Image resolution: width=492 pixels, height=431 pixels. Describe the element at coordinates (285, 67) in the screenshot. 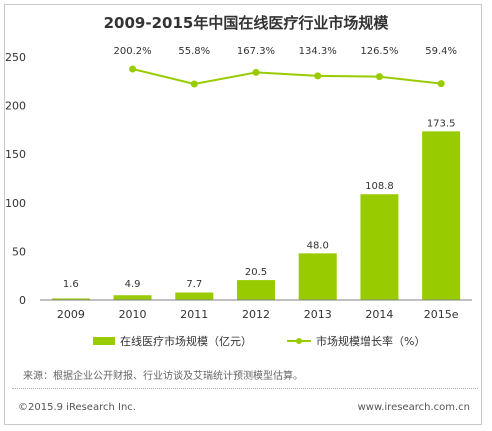

I see `growth-rate-series: 200.2% 55.8% 167.3% 134.3% 126.5% 59.4%` at that location.